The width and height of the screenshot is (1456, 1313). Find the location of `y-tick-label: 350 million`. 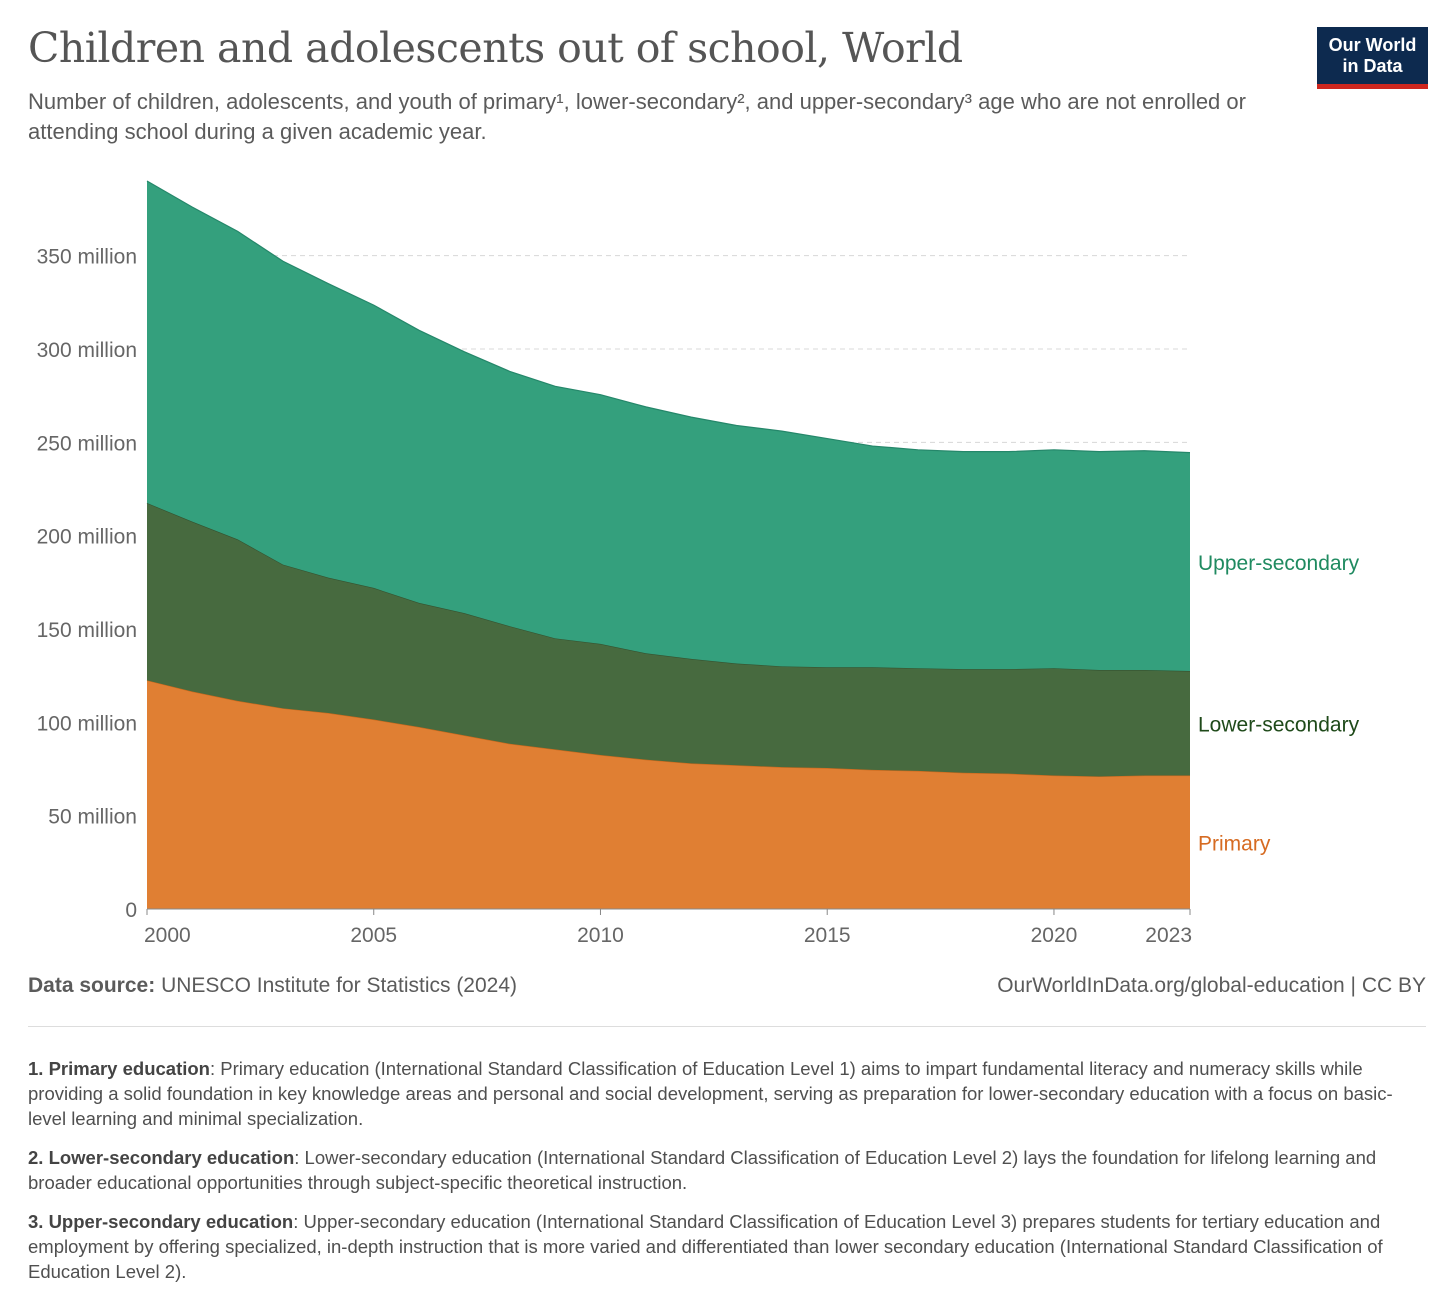

y-tick-label: 350 million is located at coordinates (87, 257).